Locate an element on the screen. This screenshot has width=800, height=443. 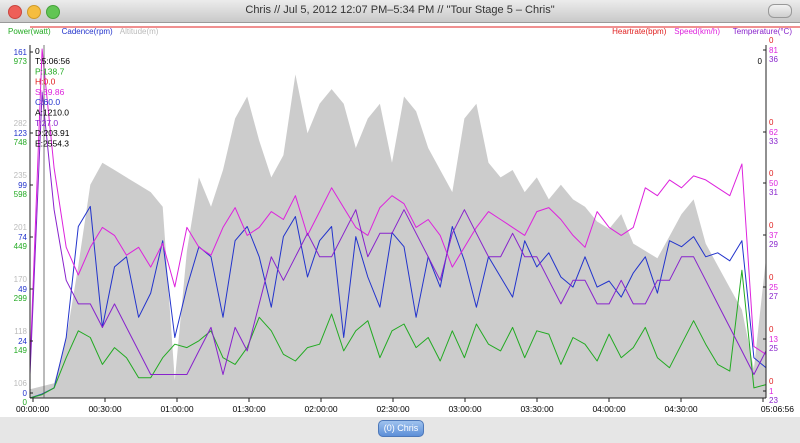
power-tick-label: 598 is located at coordinates (21, 194).